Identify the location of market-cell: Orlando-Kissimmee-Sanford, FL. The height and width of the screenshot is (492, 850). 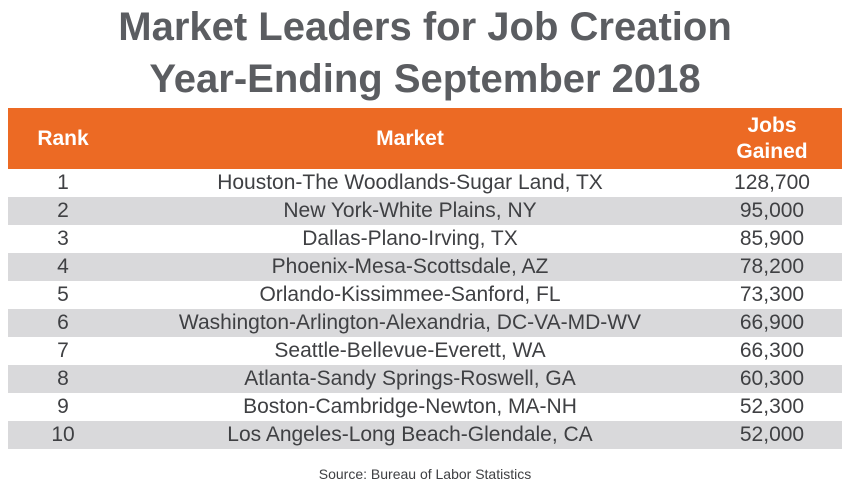
(410, 294).